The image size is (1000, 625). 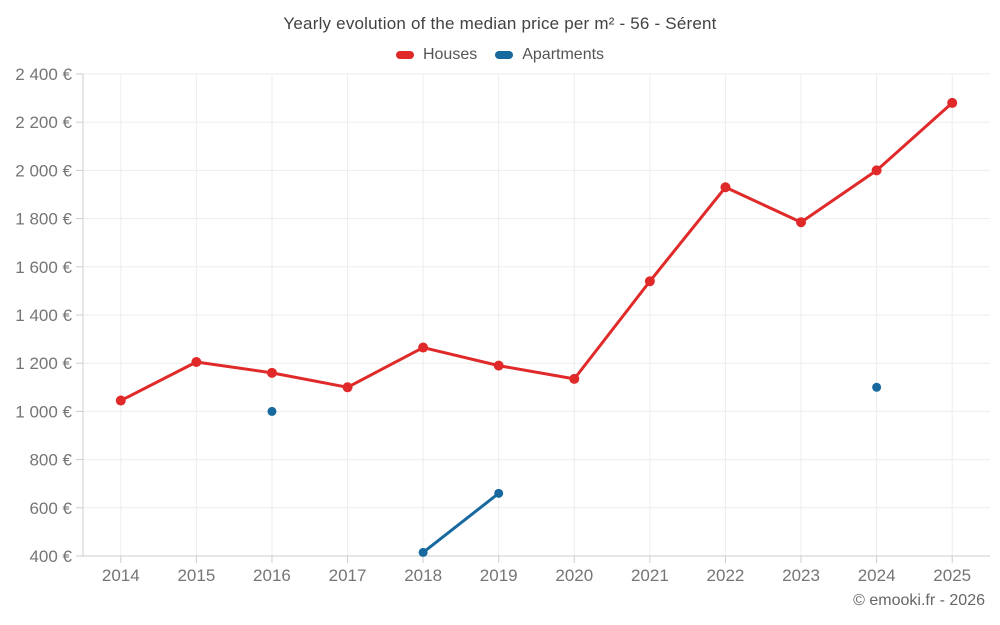 I want to click on legend-label-apartments: Apartments, so click(x=563, y=54).